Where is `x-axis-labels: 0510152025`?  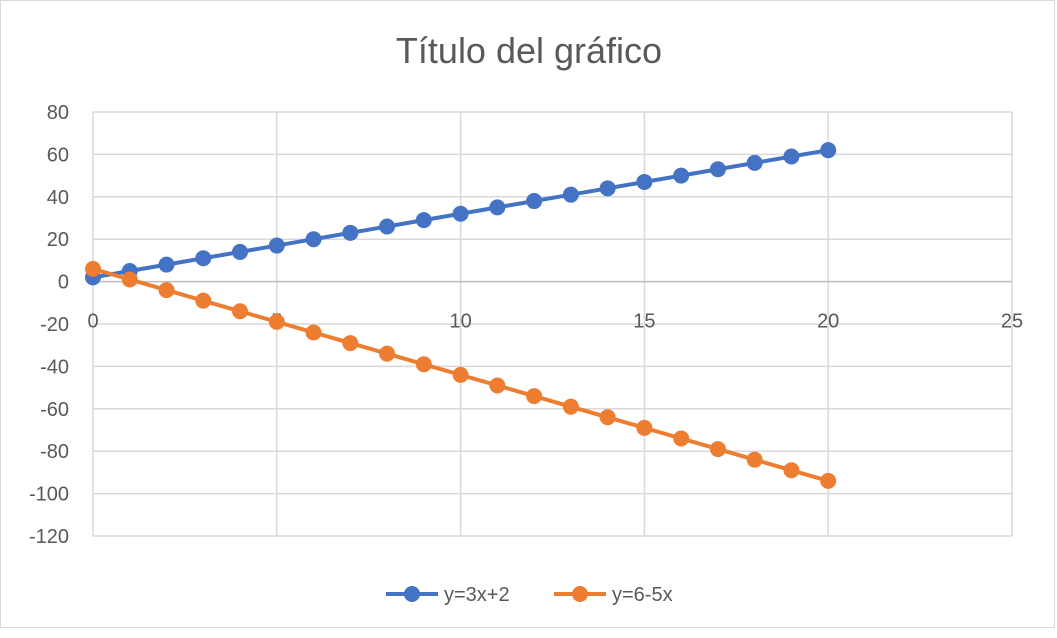
x-axis-labels: 0510152025 is located at coordinates (555, 322).